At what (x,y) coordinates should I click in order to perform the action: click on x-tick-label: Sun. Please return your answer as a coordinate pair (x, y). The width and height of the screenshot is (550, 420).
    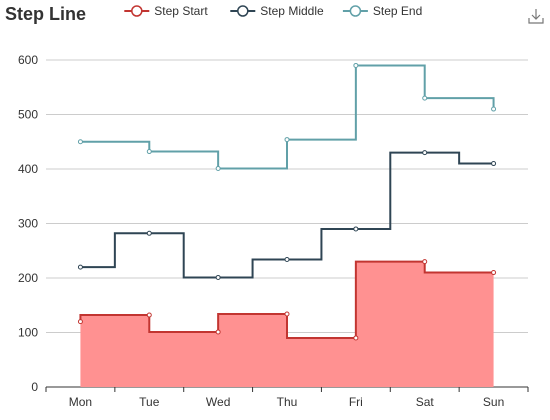
    Looking at the image, I should click on (493, 402).